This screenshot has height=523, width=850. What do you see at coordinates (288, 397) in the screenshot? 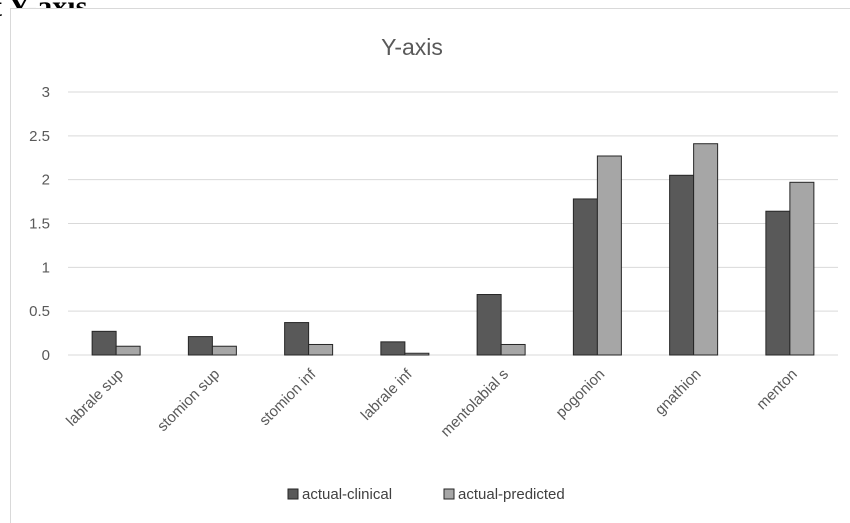
I see `x-category-label: stomion inf` at bounding box center [288, 397].